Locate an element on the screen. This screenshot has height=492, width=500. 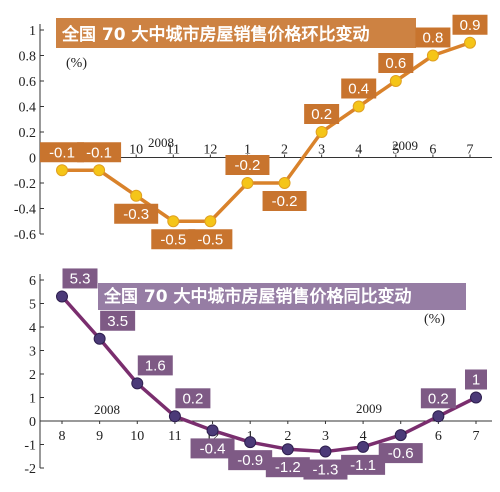
x-tick-label: 12 is located at coordinates (210, 150).